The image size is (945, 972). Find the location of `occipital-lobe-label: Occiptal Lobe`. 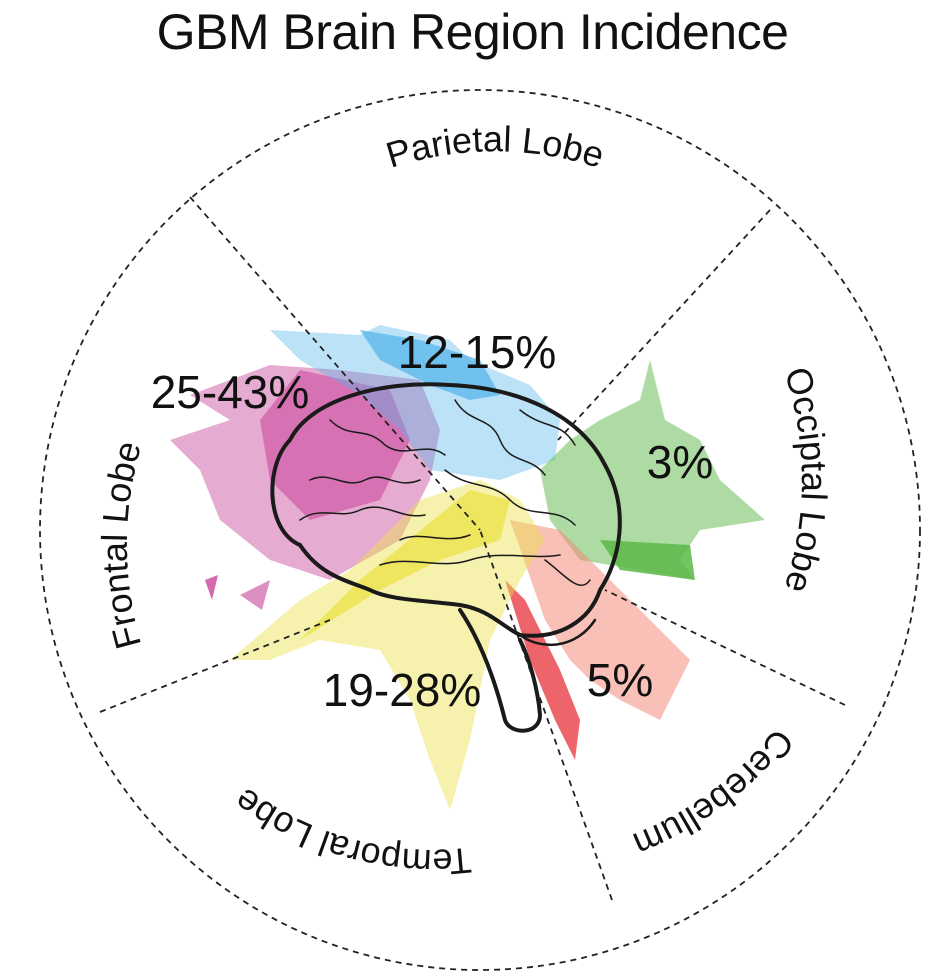

occipital-lobe-label: Occiptal Lobe is located at coordinates (806, 479).